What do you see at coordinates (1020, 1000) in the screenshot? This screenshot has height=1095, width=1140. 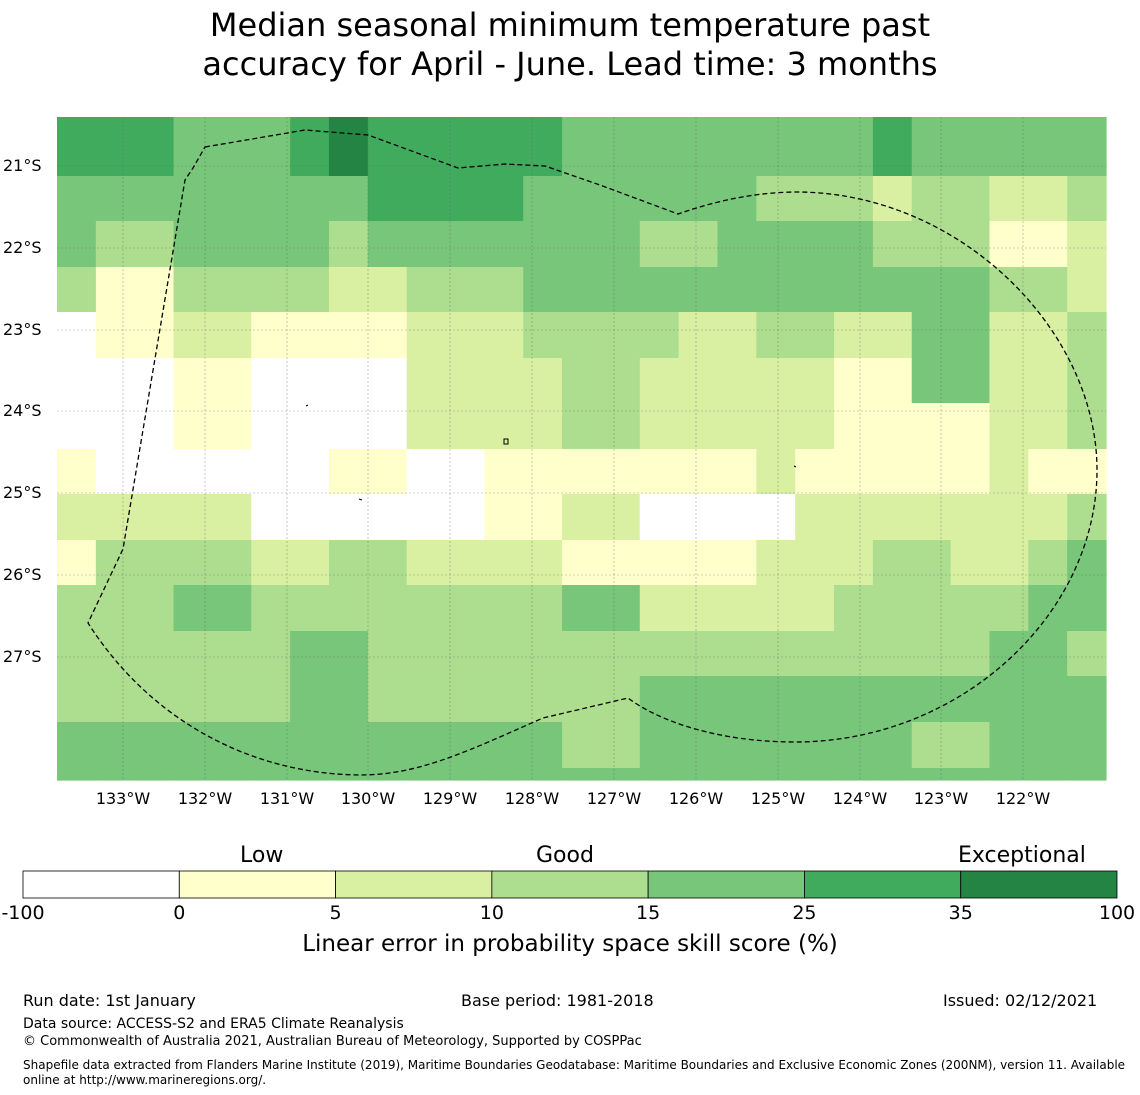 I see `issued-date: Issued: 02/12/2021` at bounding box center [1020, 1000].